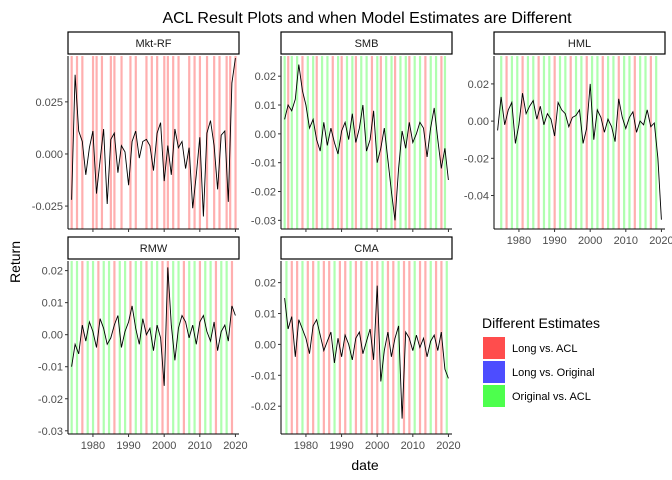 The image size is (672, 480). What do you see at coordinates (541, 323) in the screenshot?
I see `legend-title: Different Estimates` at bounding box center [541, 323].